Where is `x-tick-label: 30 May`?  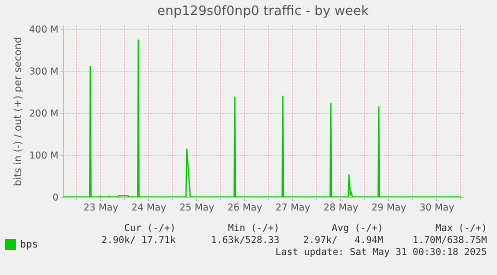
x-tick-label: 30 May is located at coordinates (437, 208).